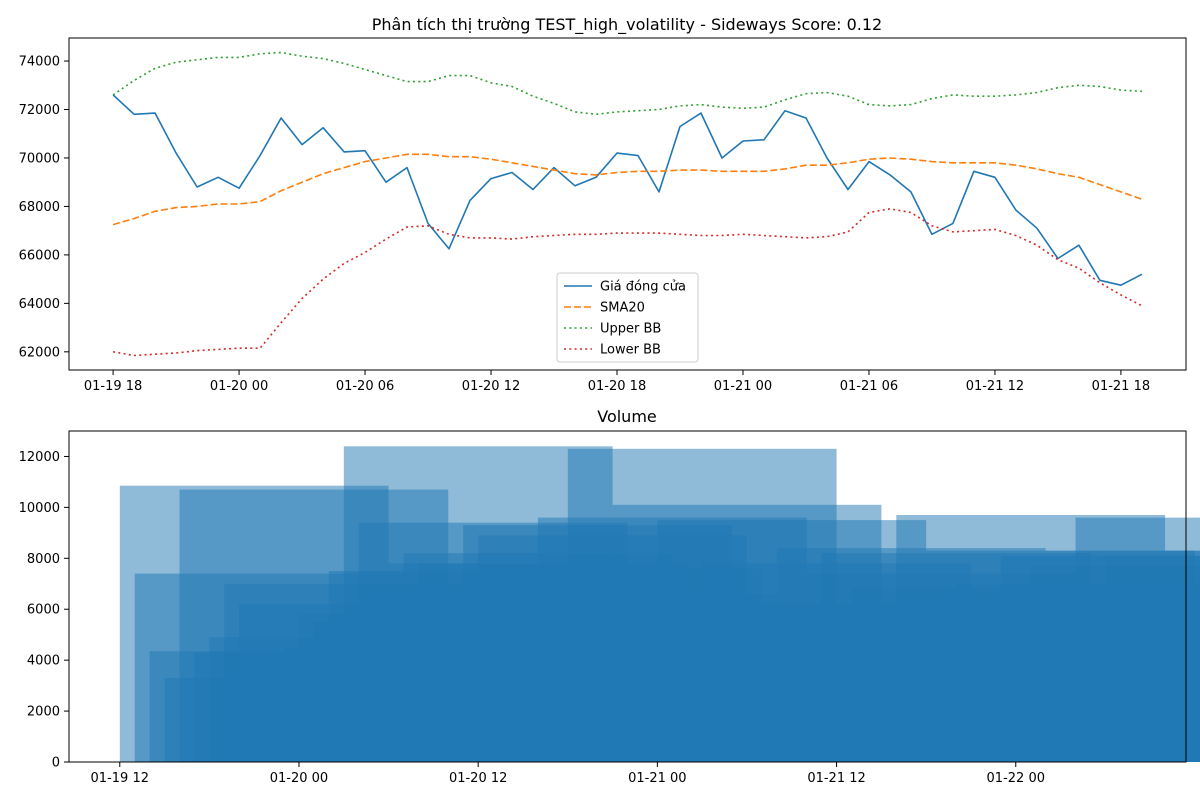 The width and height of the screenshot is (1200, 800). I want to click on volume-y-tick-label: 6000, so click(43, 610).